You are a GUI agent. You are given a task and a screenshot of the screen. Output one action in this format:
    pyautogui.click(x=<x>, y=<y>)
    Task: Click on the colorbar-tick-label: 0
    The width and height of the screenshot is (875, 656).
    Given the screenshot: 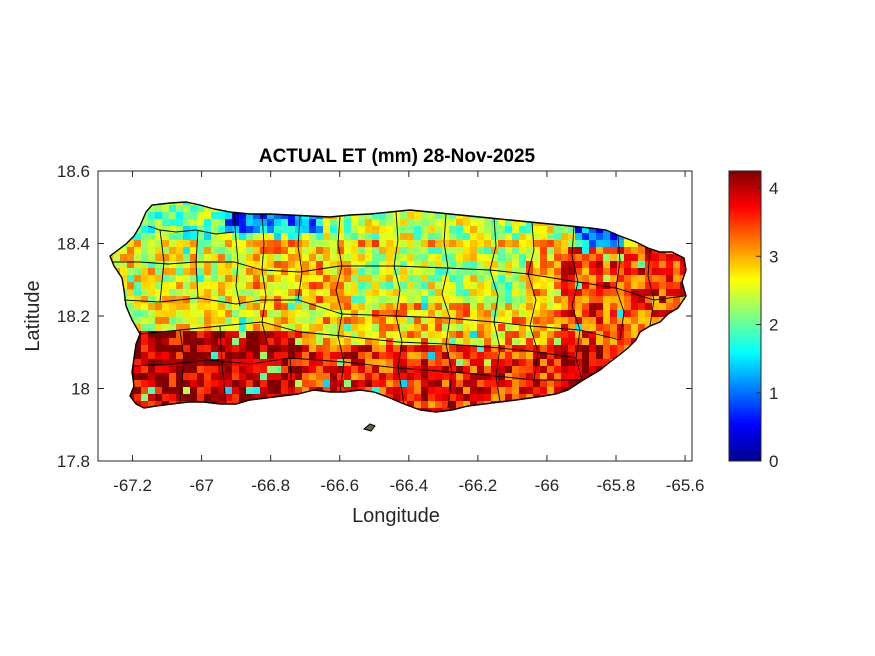 What is the action you would take?
    pyautogui.click(x=773, y=461)
    